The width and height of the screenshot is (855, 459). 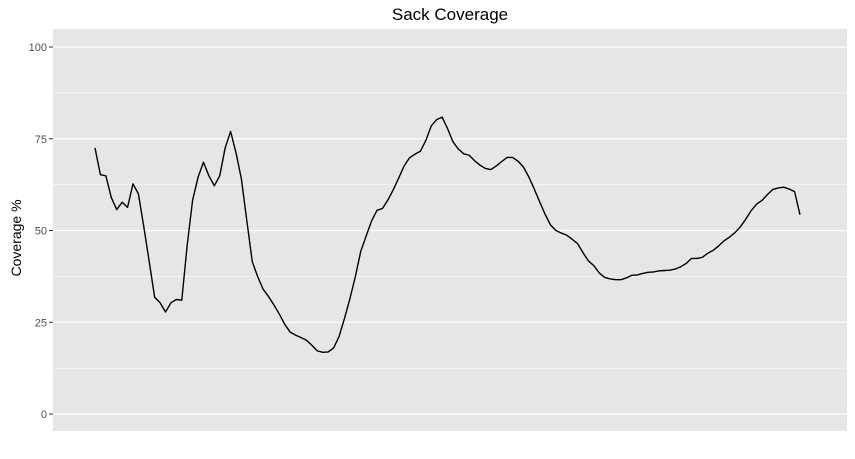 I want to click on y-axis-ticks: 0 25 50 75 100, so click(x=41, y=231).